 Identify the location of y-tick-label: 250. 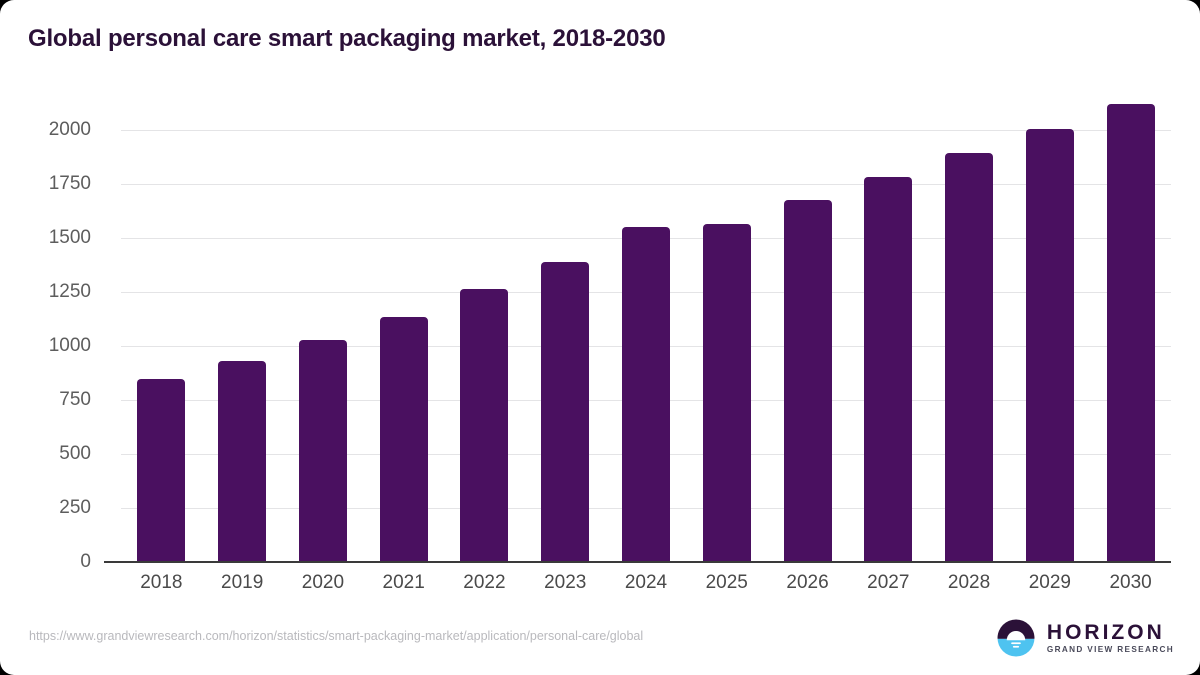
(75, 507).